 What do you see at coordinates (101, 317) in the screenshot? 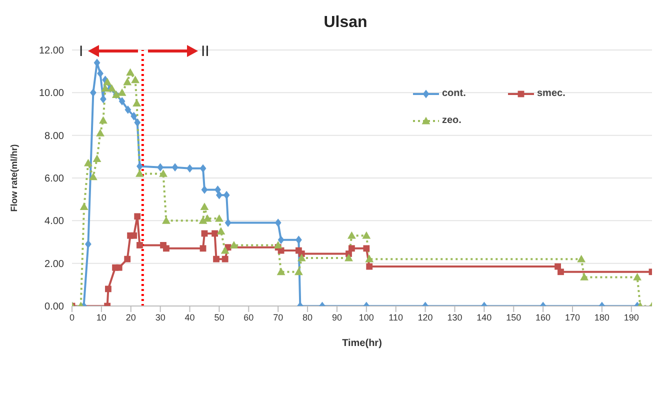
I see `x-tick-label: 10` at bounding box center [101, 317].